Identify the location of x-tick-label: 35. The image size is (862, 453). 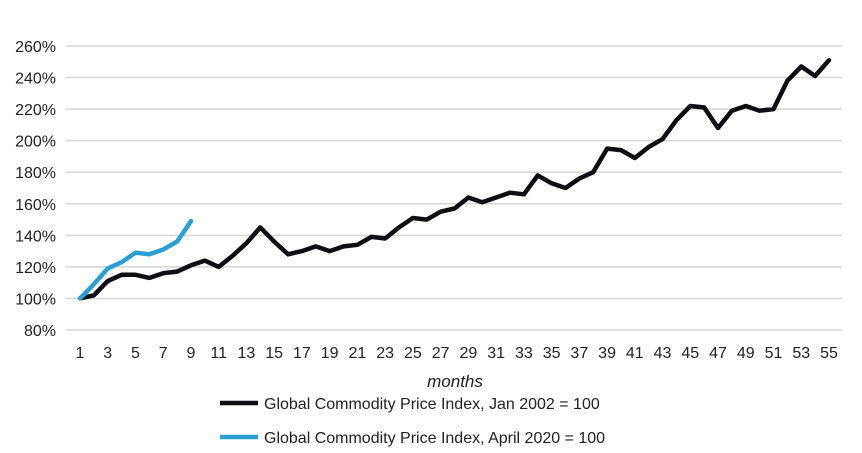
(552, 353).